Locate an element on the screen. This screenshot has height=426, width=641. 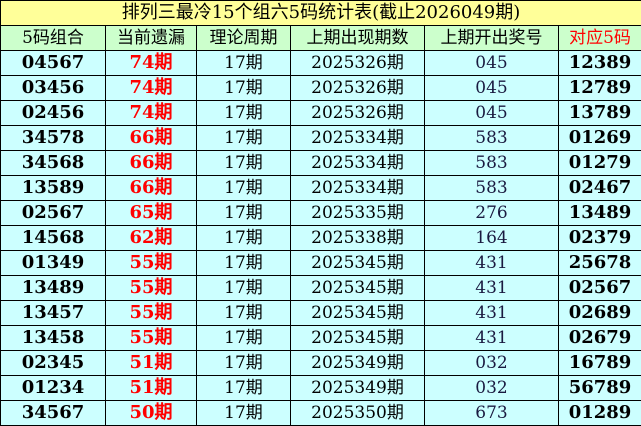
combo-cell: 02345 is located at coordinates (53, 363).